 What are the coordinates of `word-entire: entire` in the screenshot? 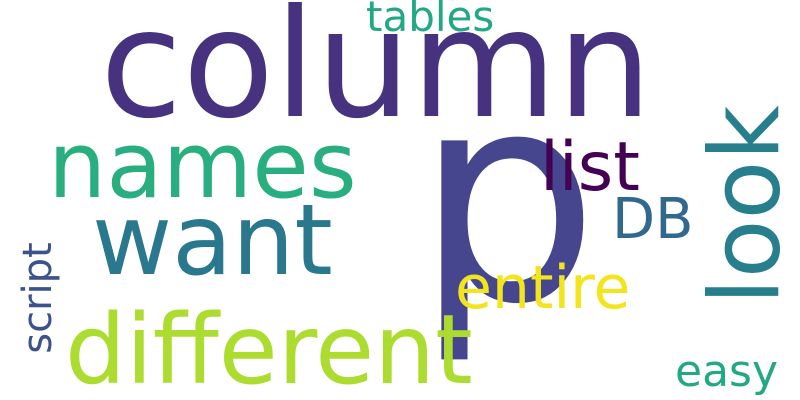 It's located at (542, 288).